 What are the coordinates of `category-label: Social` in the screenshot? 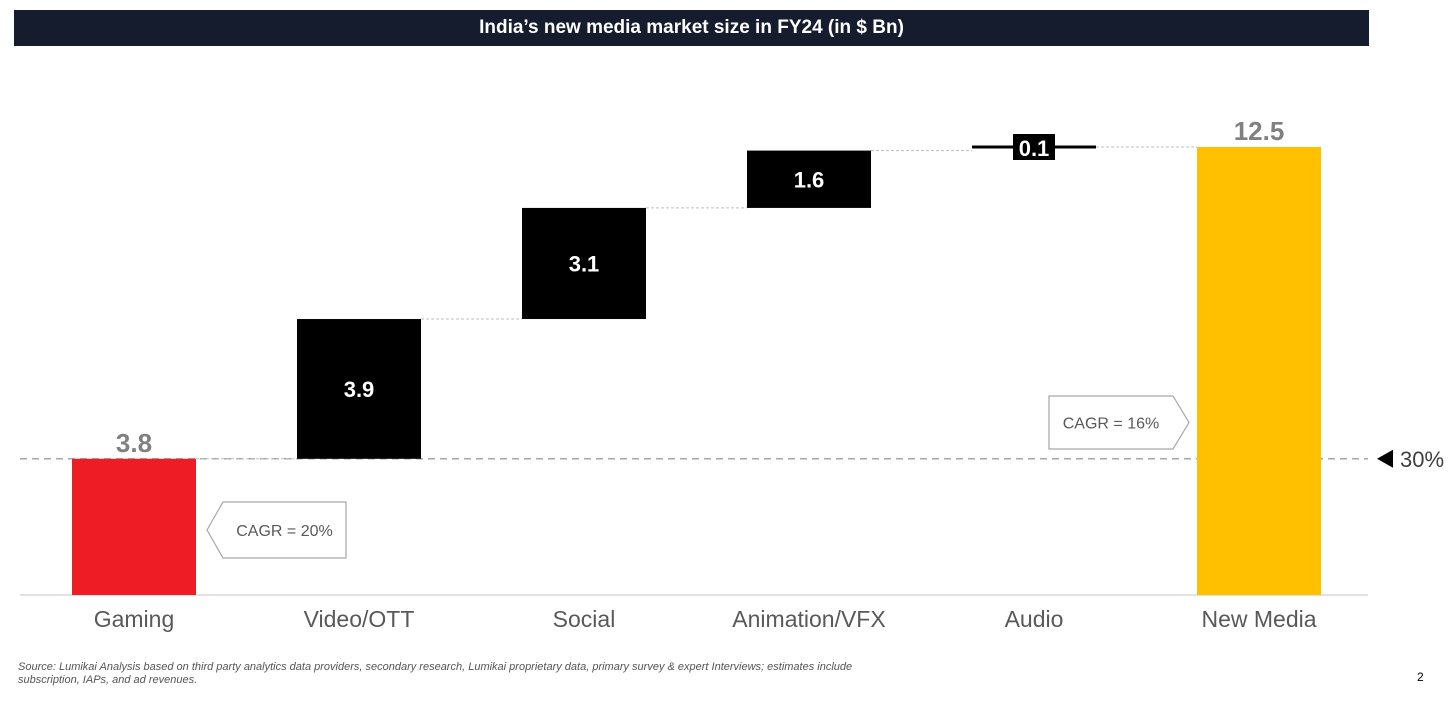 It's located at (584, 619).